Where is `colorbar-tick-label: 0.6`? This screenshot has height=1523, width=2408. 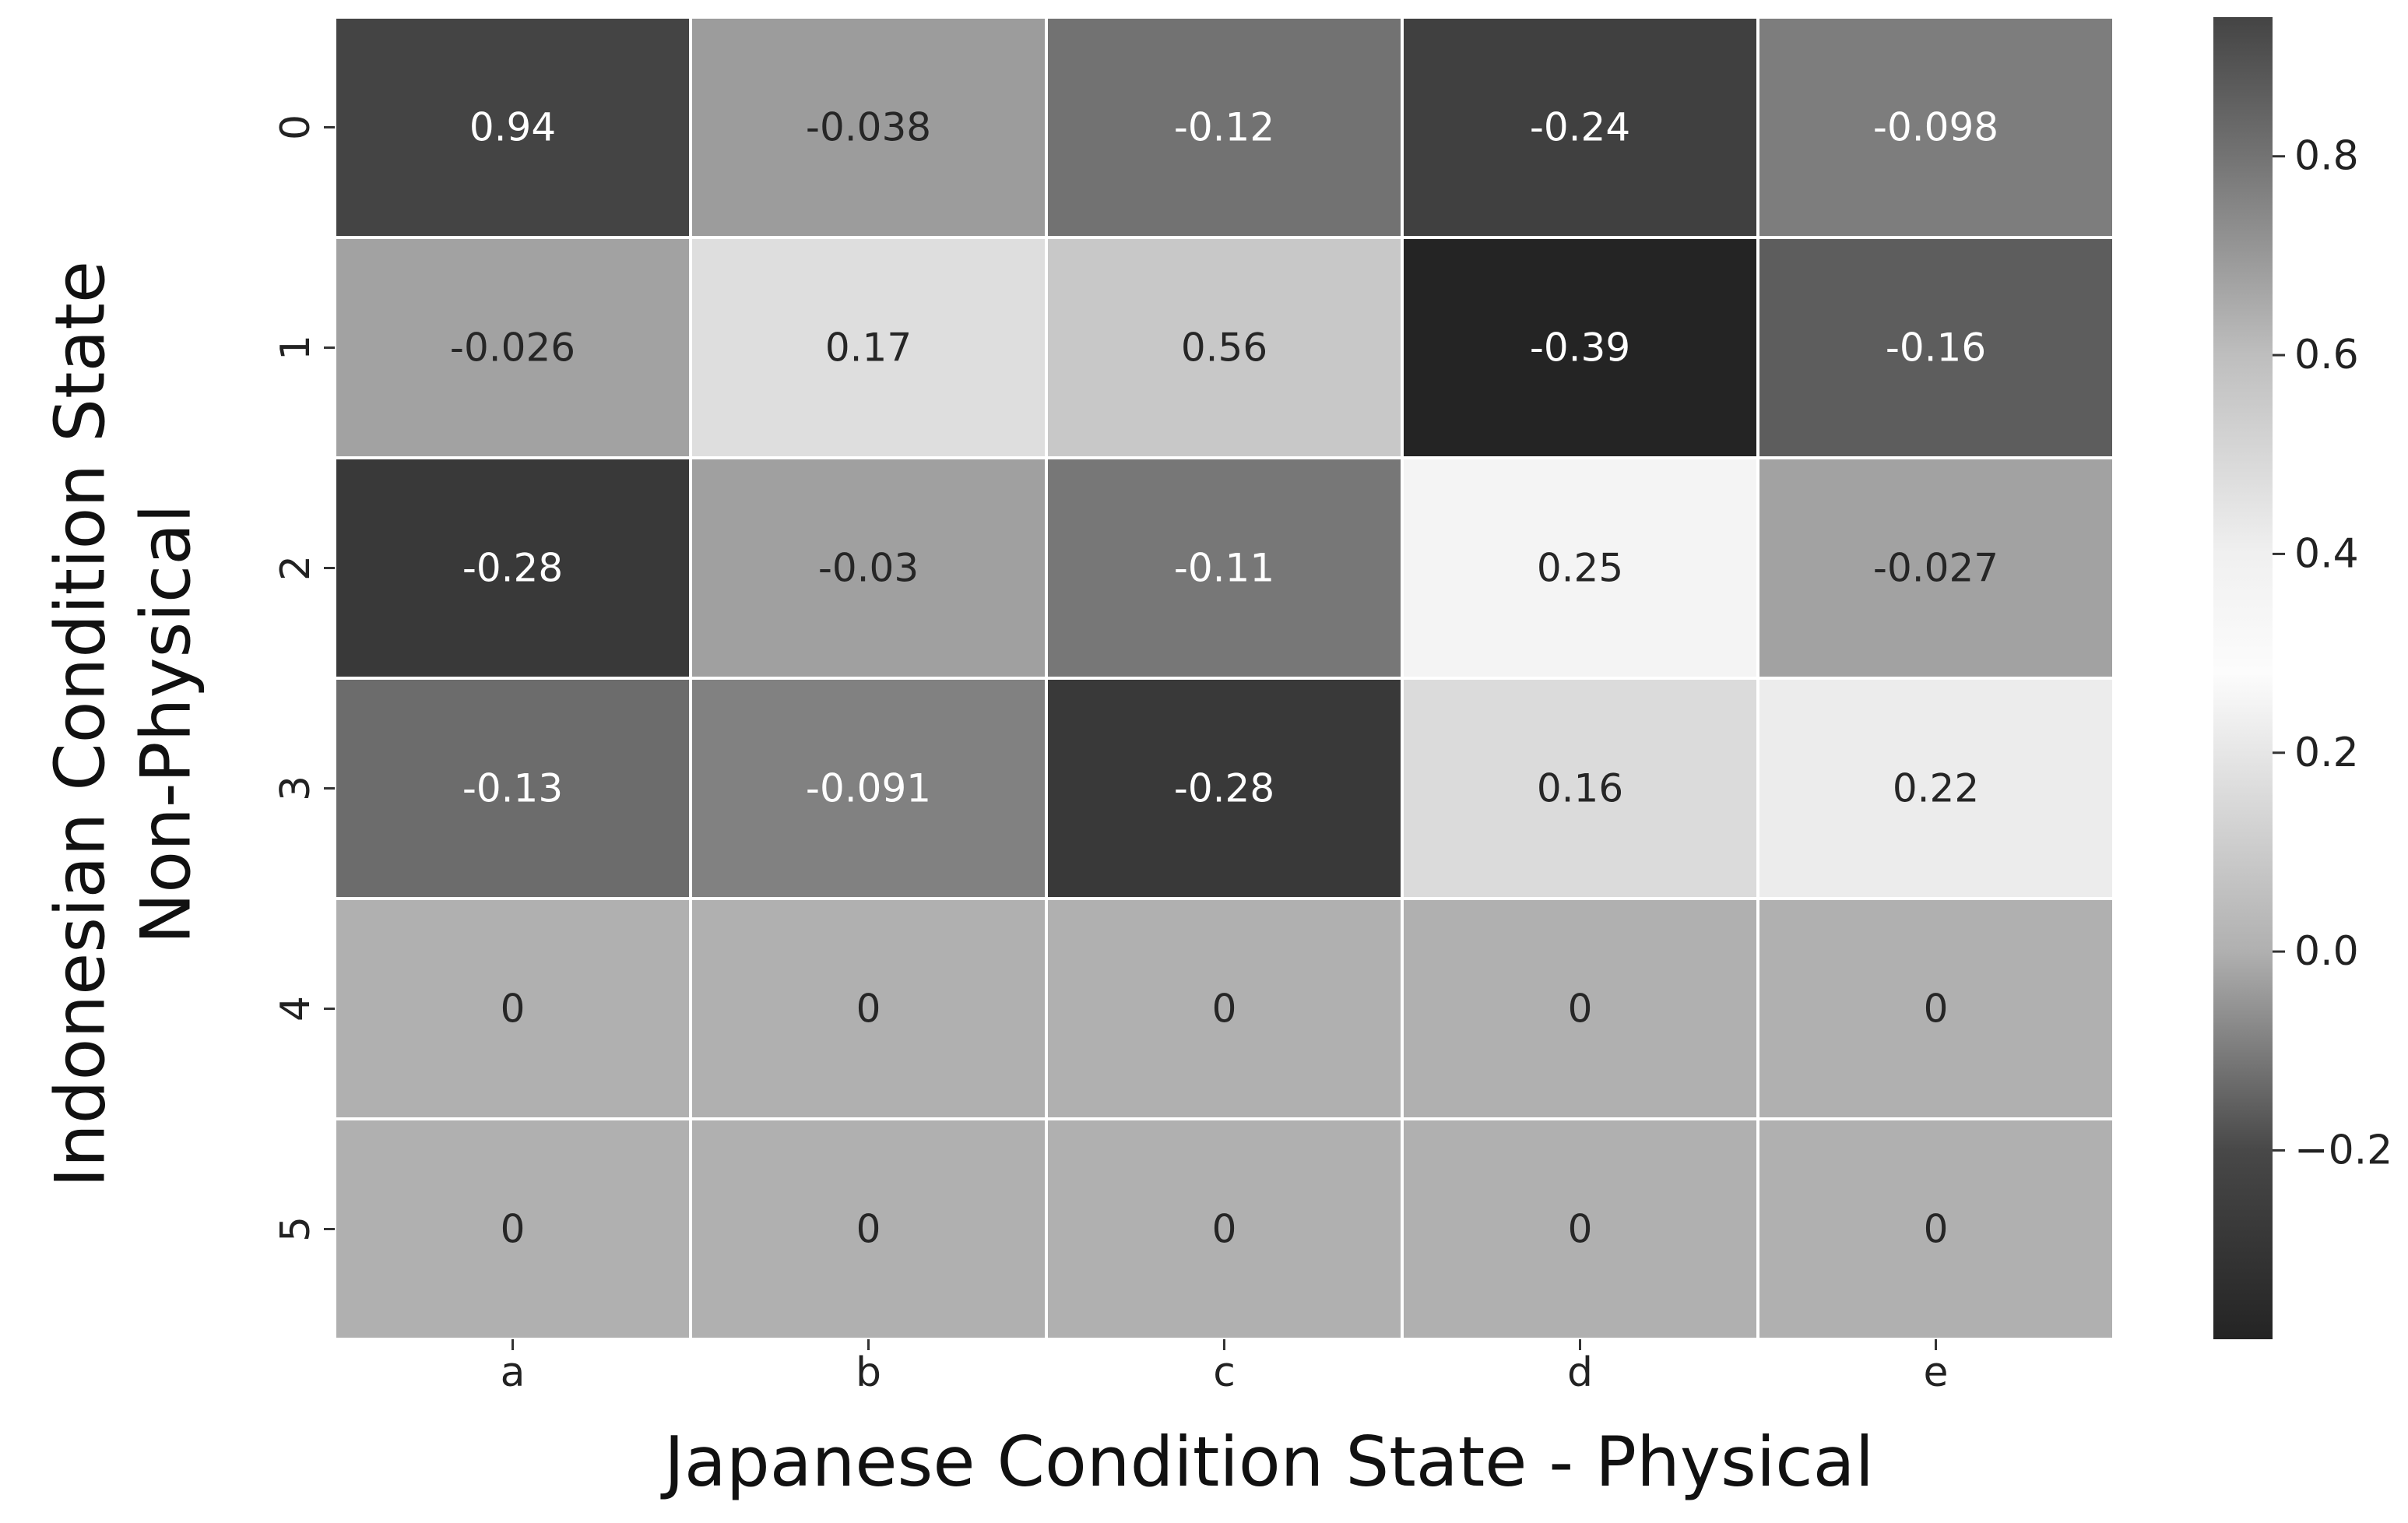
colorbar-tick-label: 0.6 is located at coordinates (2326, 355).